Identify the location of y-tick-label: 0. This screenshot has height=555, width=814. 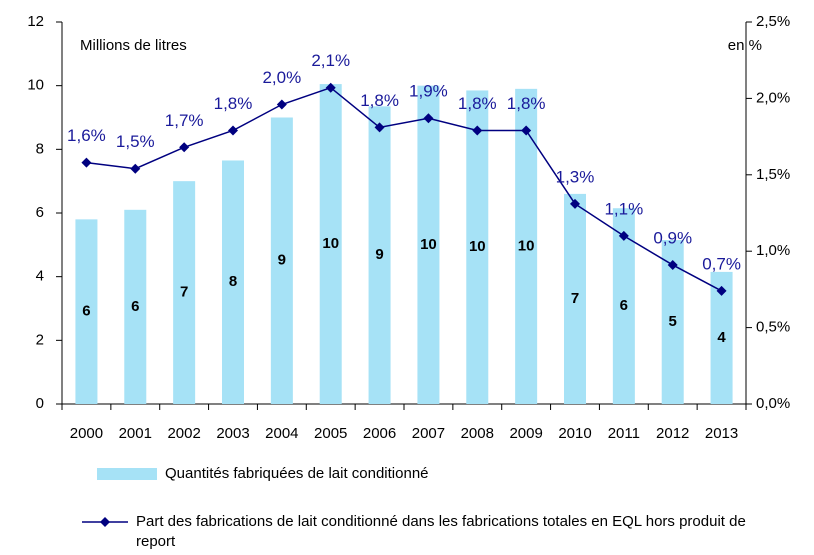
(40, 403).